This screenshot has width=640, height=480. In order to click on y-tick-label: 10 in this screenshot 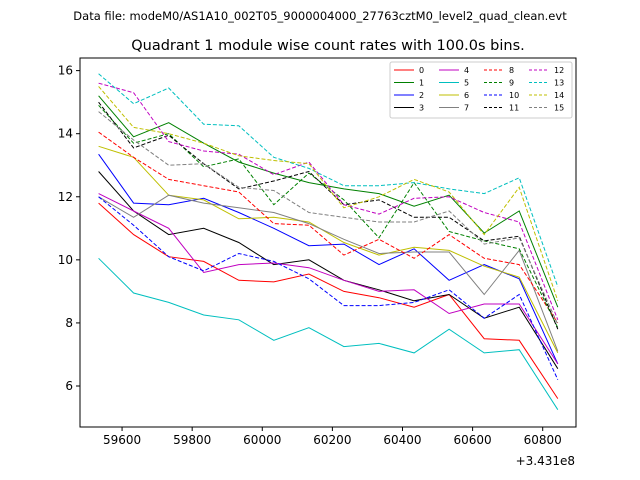, I will do `click(65, 260)`.